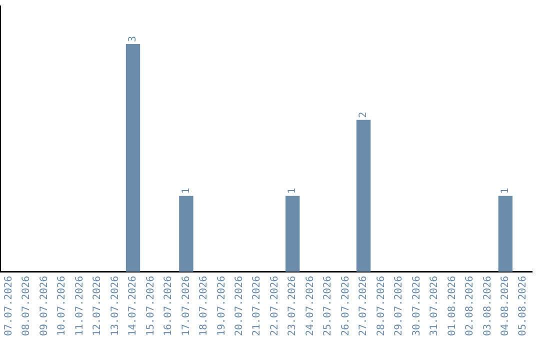  I want to click on x-tick-label: 23.07.2026, so click(292, 306).